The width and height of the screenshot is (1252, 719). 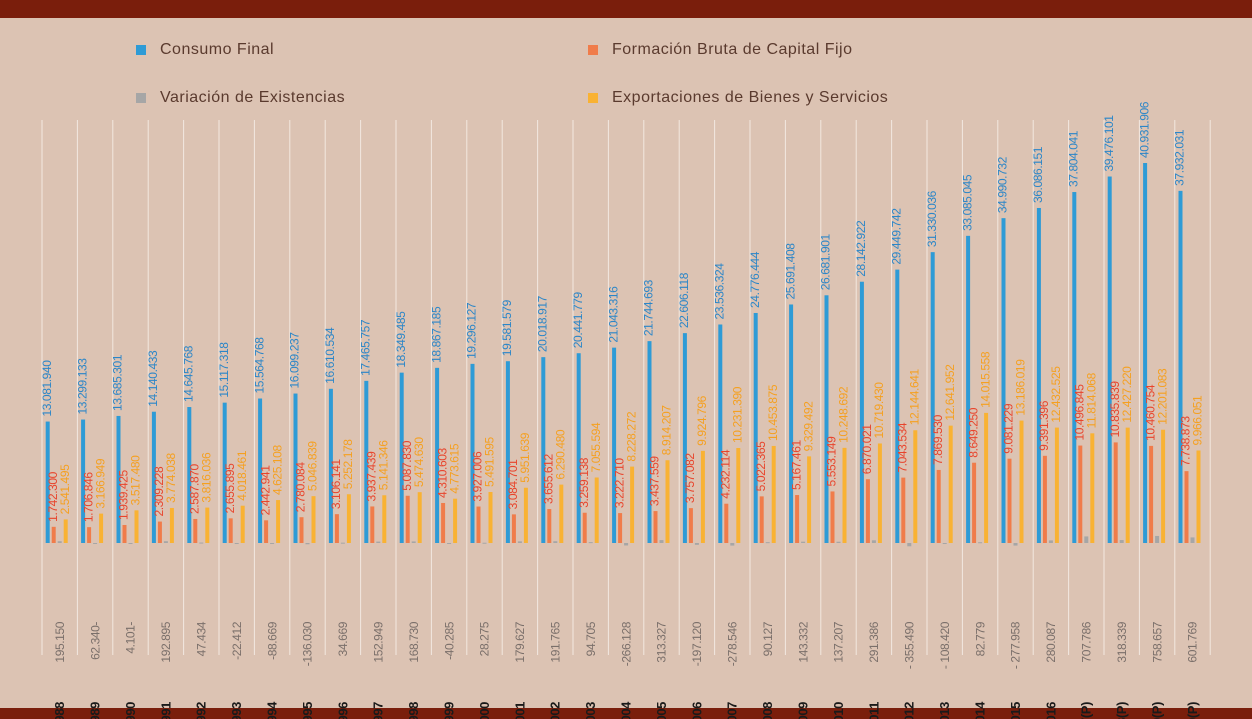 I want to click on x-tick-label: 2009, so click(x=803, y=710).